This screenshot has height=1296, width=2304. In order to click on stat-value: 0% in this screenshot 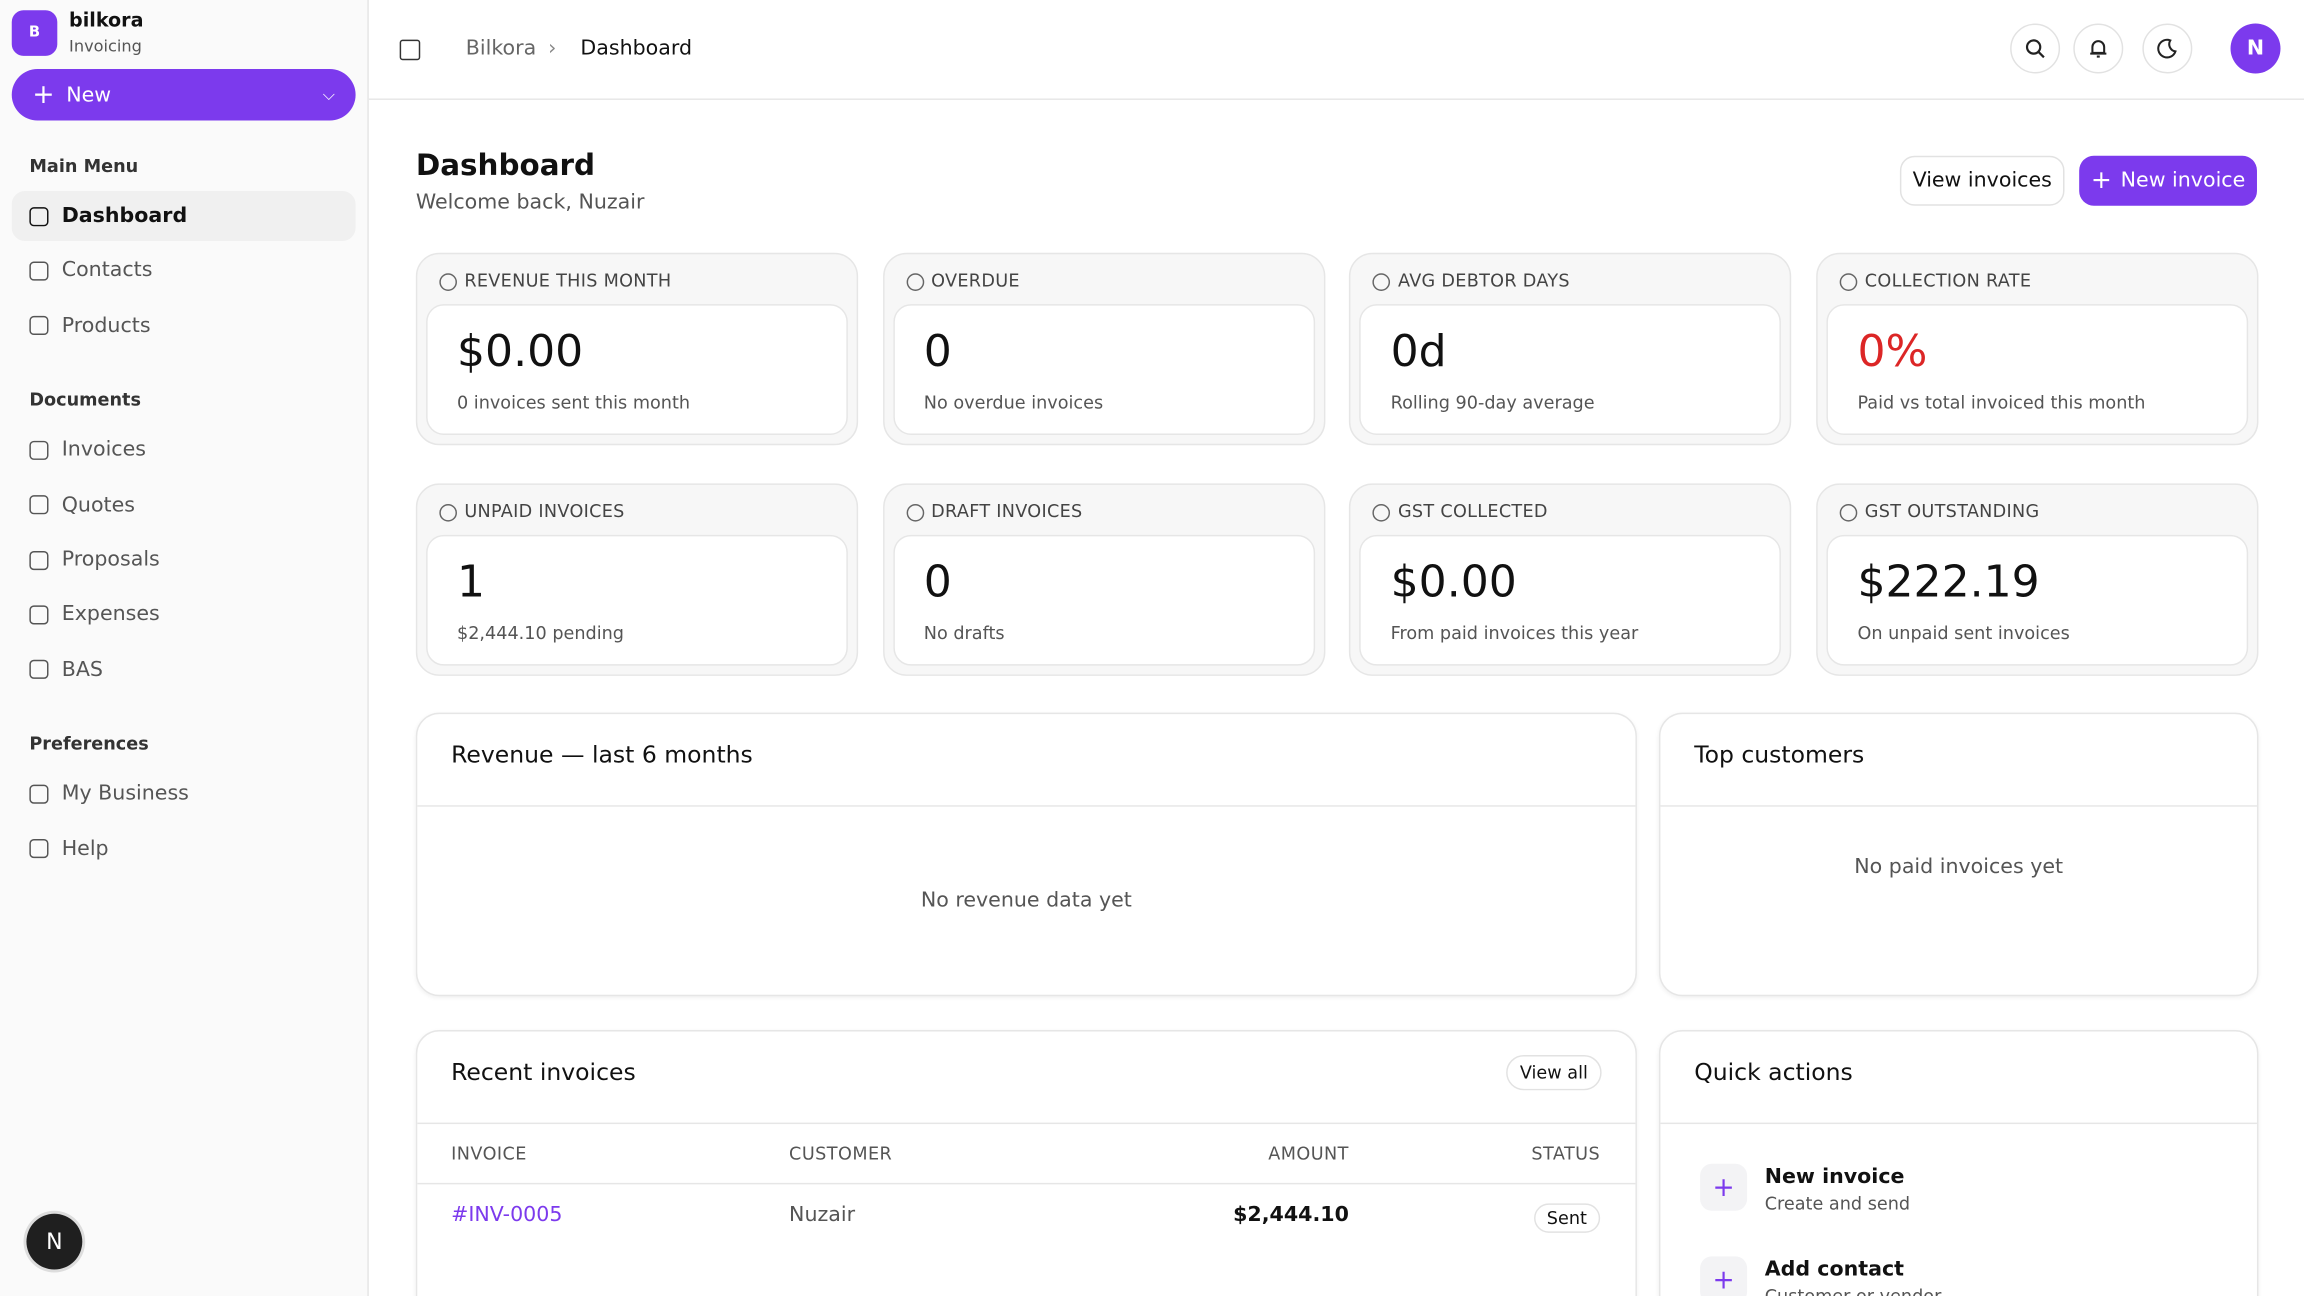, I will do `click(1892, 352)`.